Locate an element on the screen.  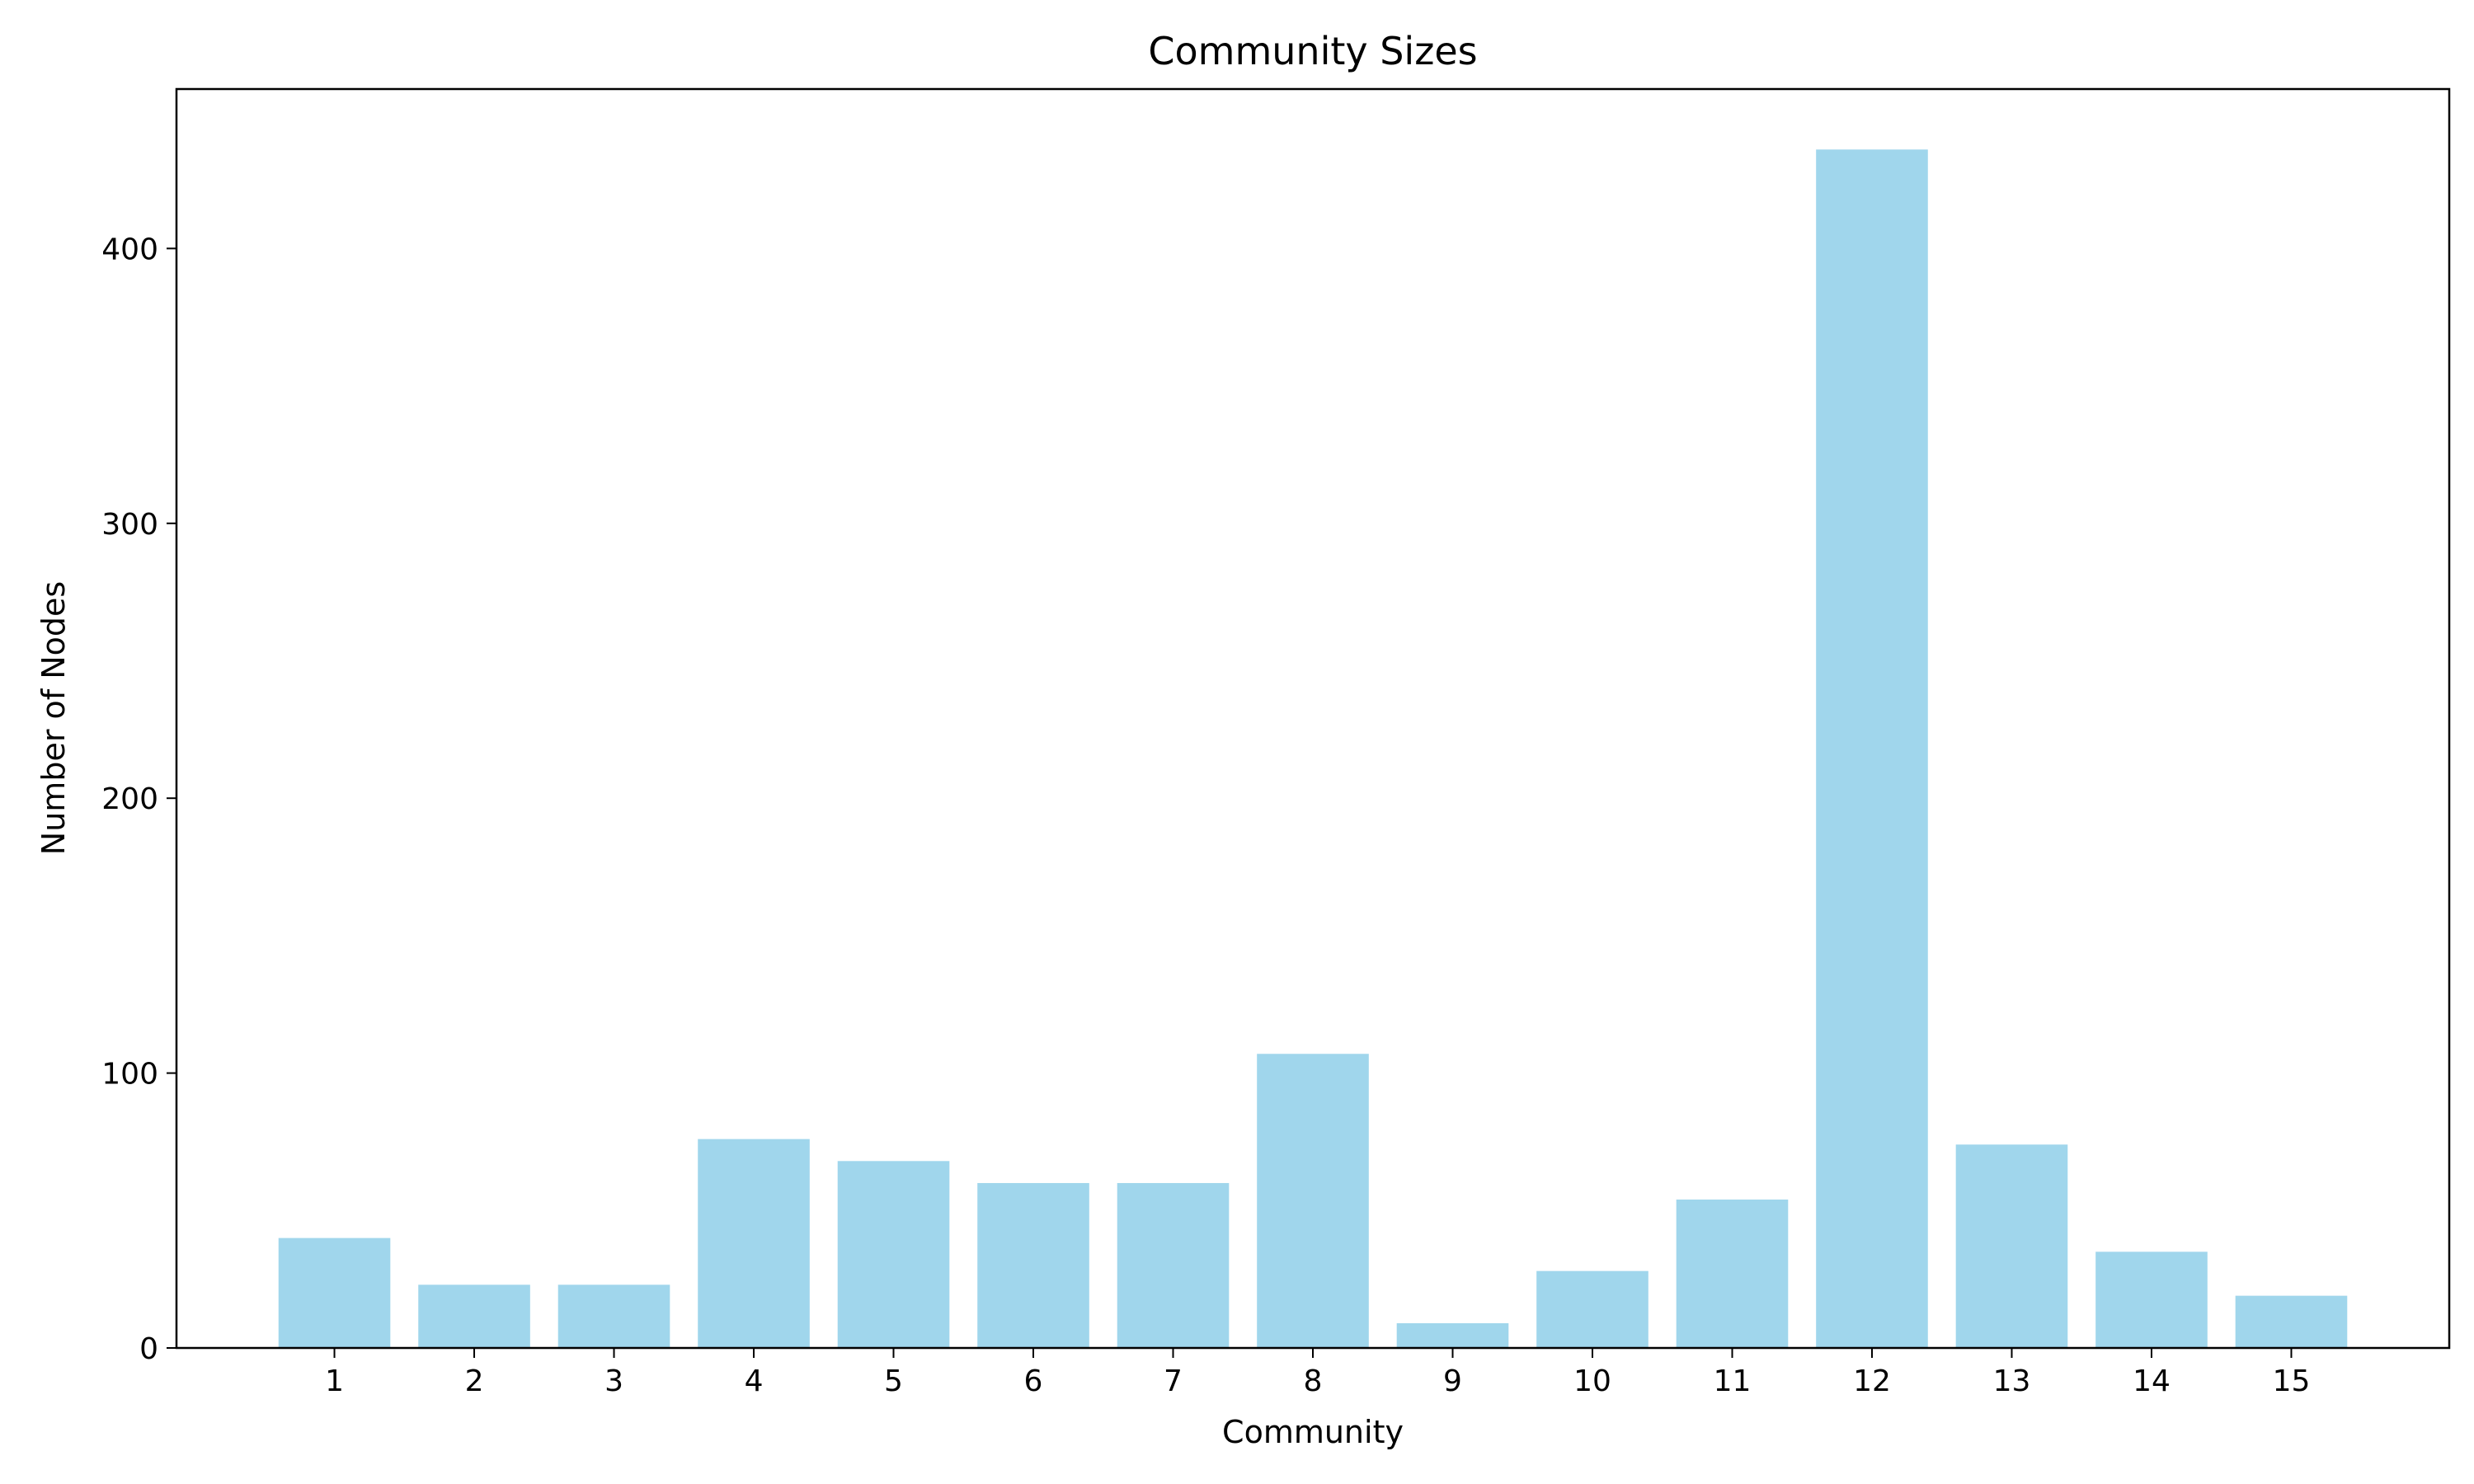
x-tick-label: 5 is located at coordinates (893, 1381).